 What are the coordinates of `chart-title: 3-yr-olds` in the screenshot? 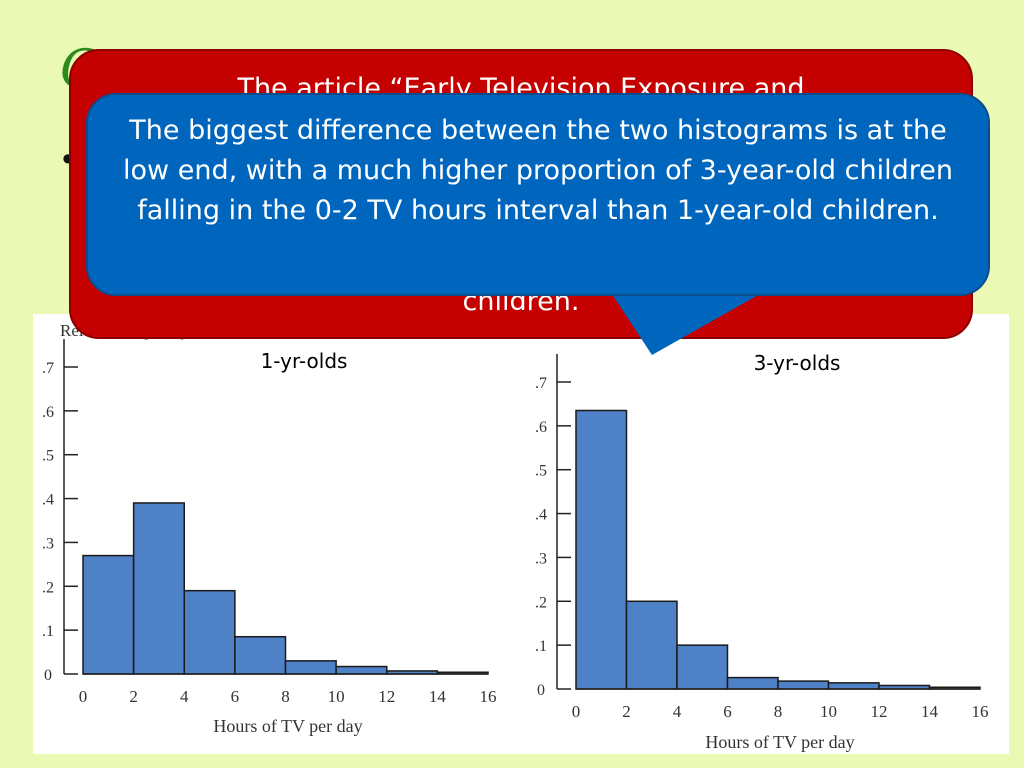 It's located at (797, 363).